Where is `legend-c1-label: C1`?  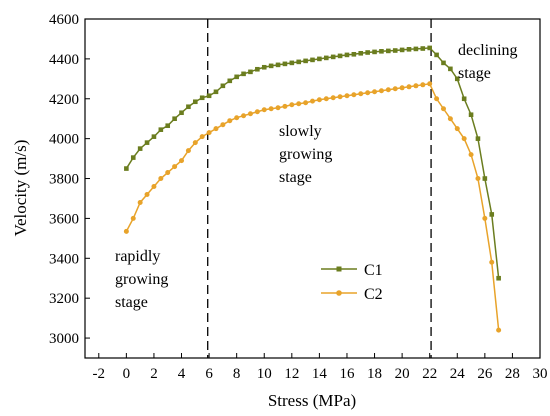 legend-c1-label: C1 is located at coordinates (373, 270).